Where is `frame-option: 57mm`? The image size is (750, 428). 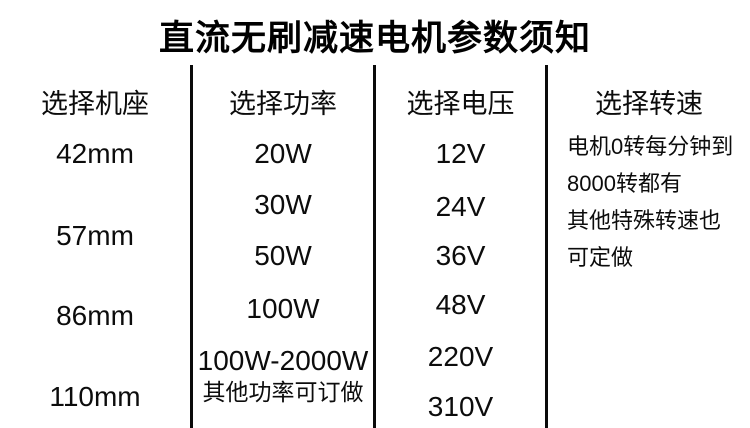 frame-option: 57mm is located at coordinates (95, 235).